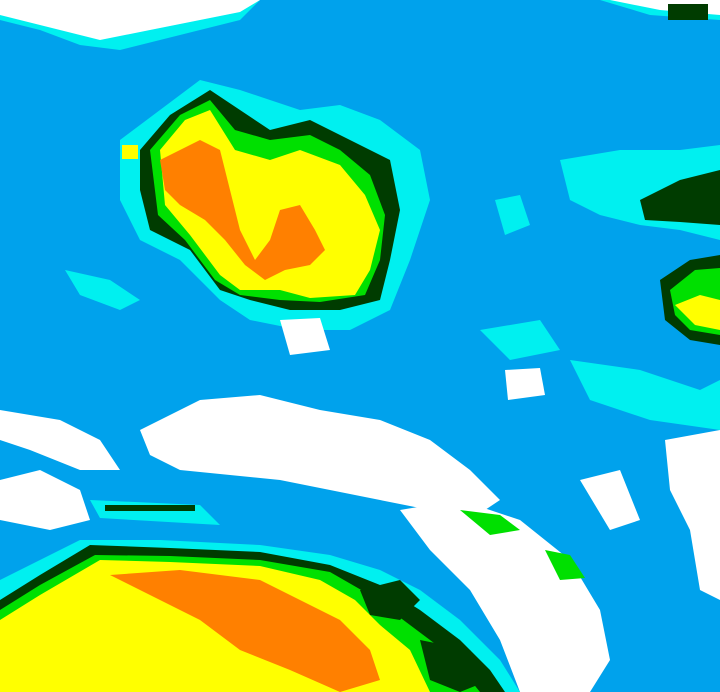  Describe the element at coordinates (645, 395) in the screenshot. I see `cyan-patch-right-mid` at that location.